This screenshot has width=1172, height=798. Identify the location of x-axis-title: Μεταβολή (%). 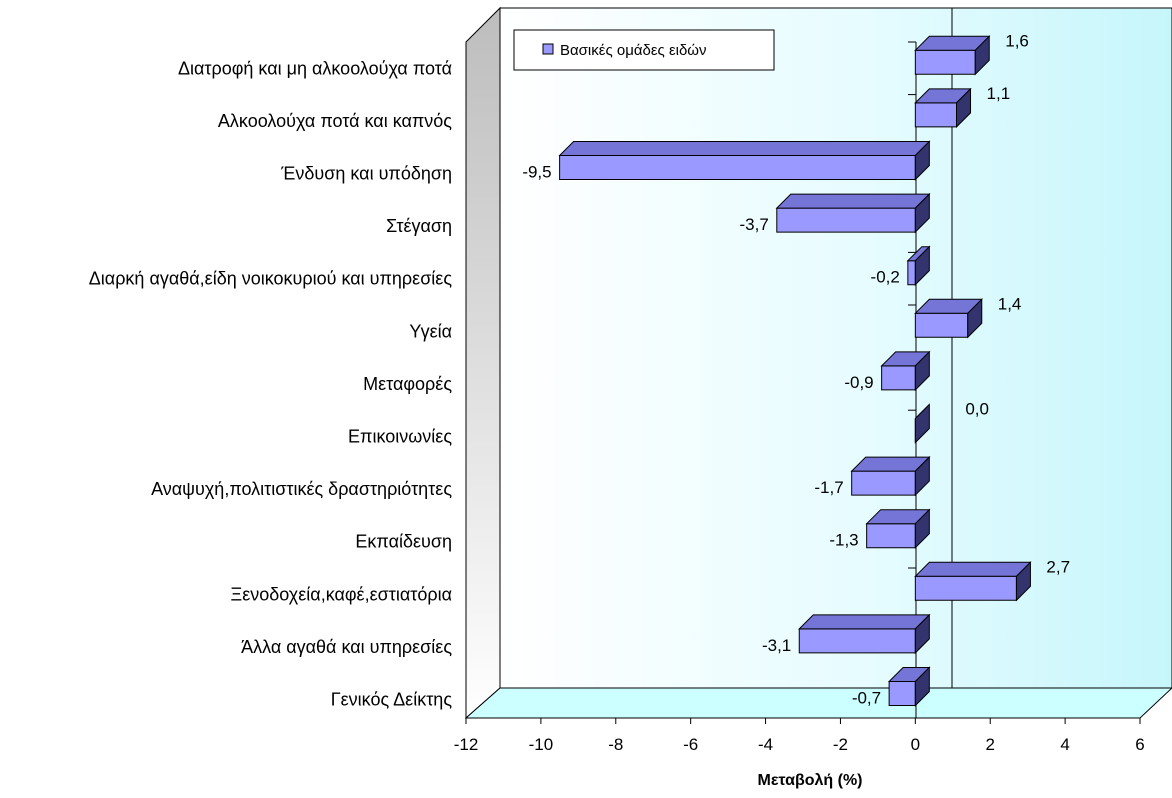
(810, 780).